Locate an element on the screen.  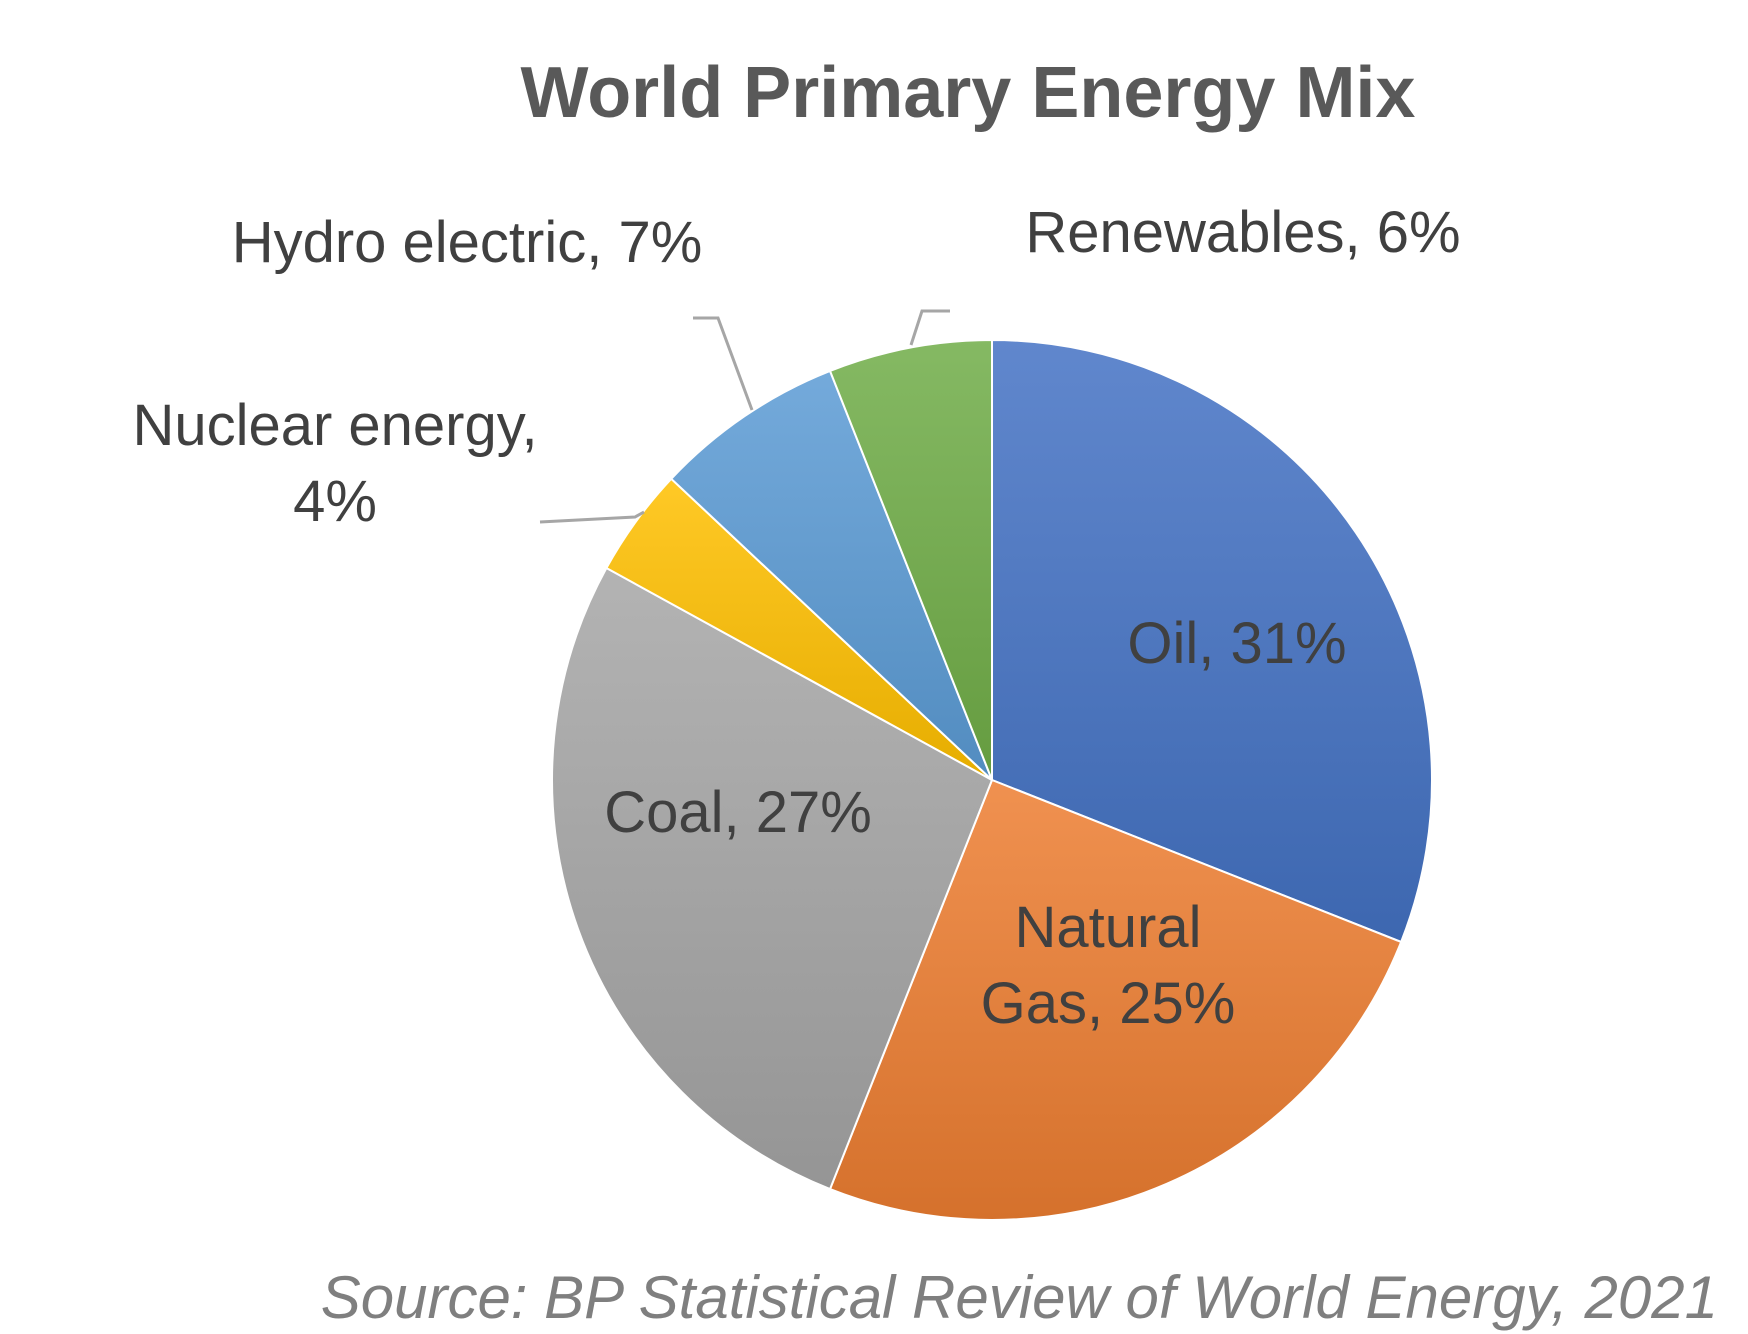
data-label-line: Renewables, 6% is located at coordinates (1242, 232).